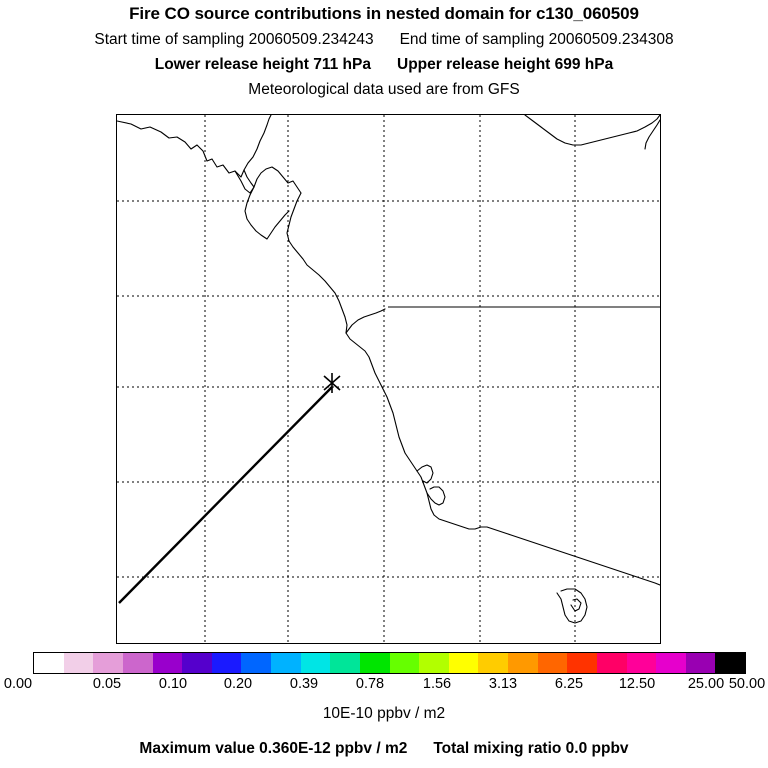 The height and width of the screenshot is (768, 768). What do you see at coordinates (384, 89) in the screenshot?
I see `met-data-label: Meteorological data used are from GFS` at bounding box center [384, 89].